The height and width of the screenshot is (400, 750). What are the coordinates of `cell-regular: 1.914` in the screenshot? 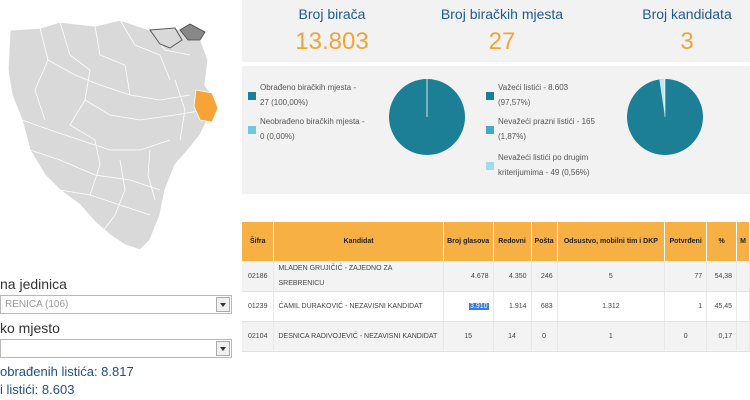 It's located at (512, 306).